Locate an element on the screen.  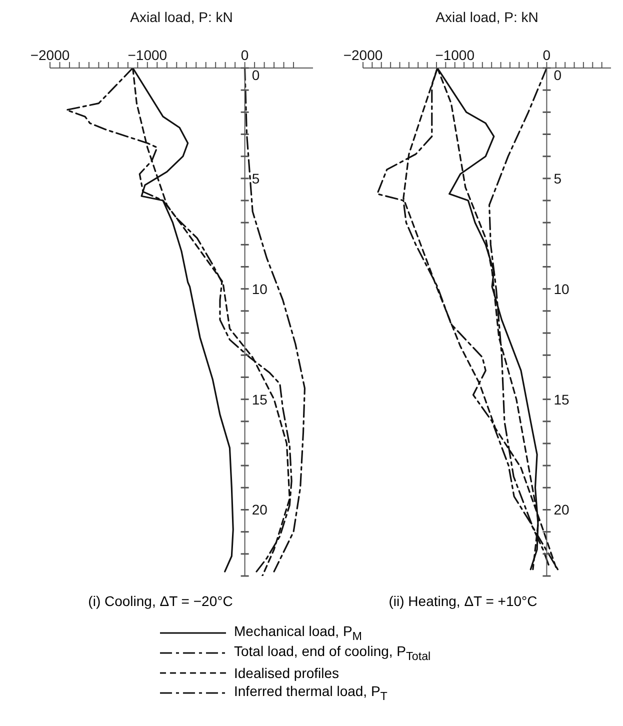
legend-label: Inferred thermal load, P$_{T}$ is located at coordinates (311, 693).